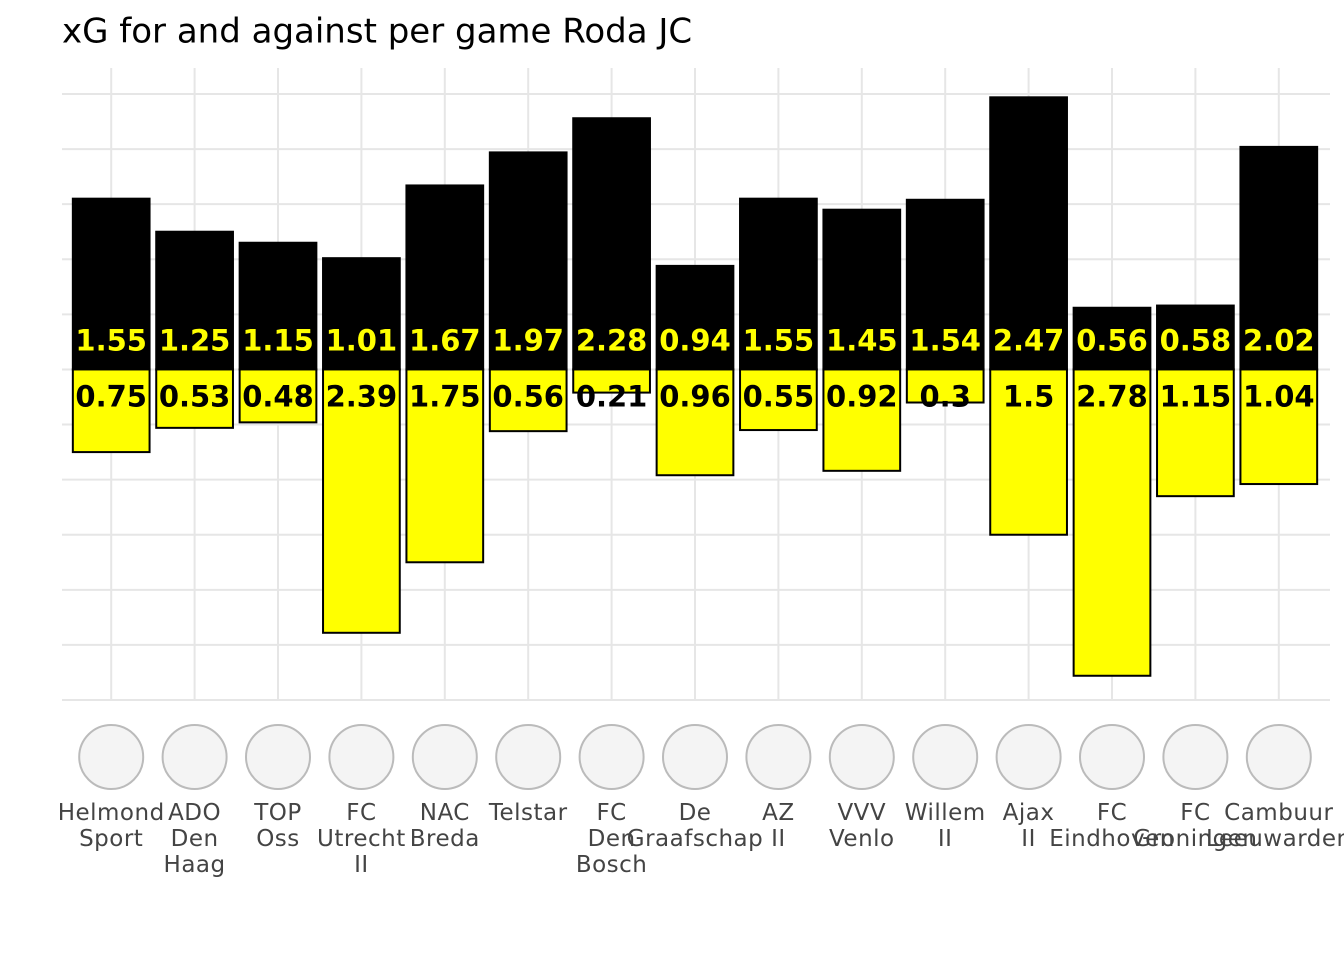  What do you see at coordinates (1112, 826) in the screenshot?
I see `x-tick-label: FC Eindhoven` at bounding box center [1112, 826].